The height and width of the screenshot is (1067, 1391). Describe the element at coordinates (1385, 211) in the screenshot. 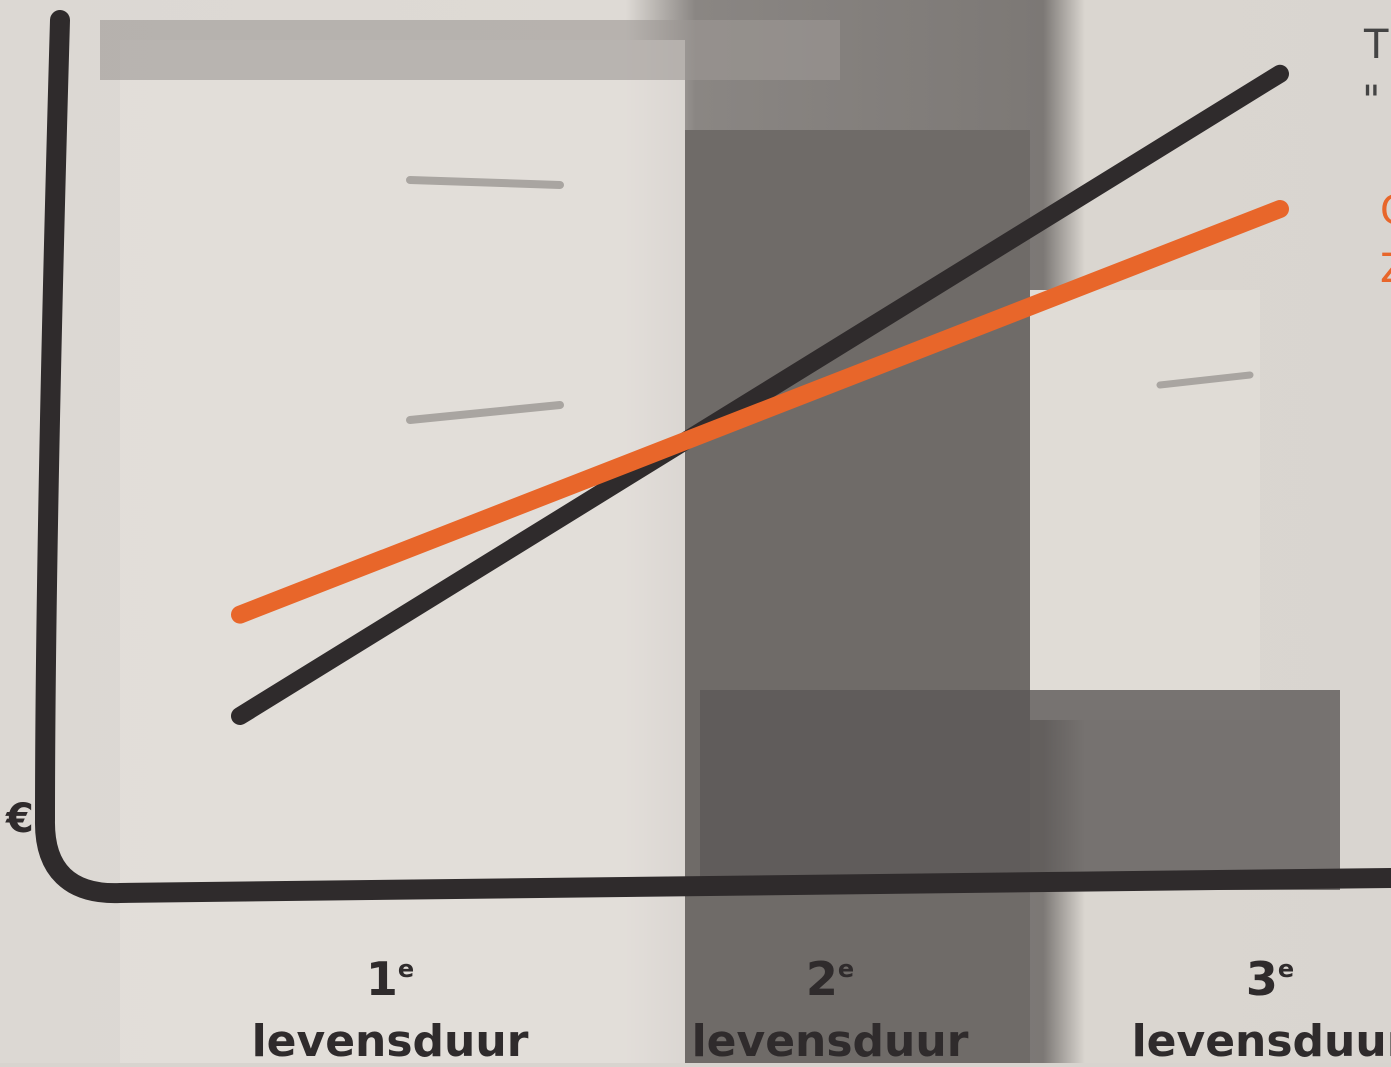

I see `legend-orange-fragment-1: C` at that location.